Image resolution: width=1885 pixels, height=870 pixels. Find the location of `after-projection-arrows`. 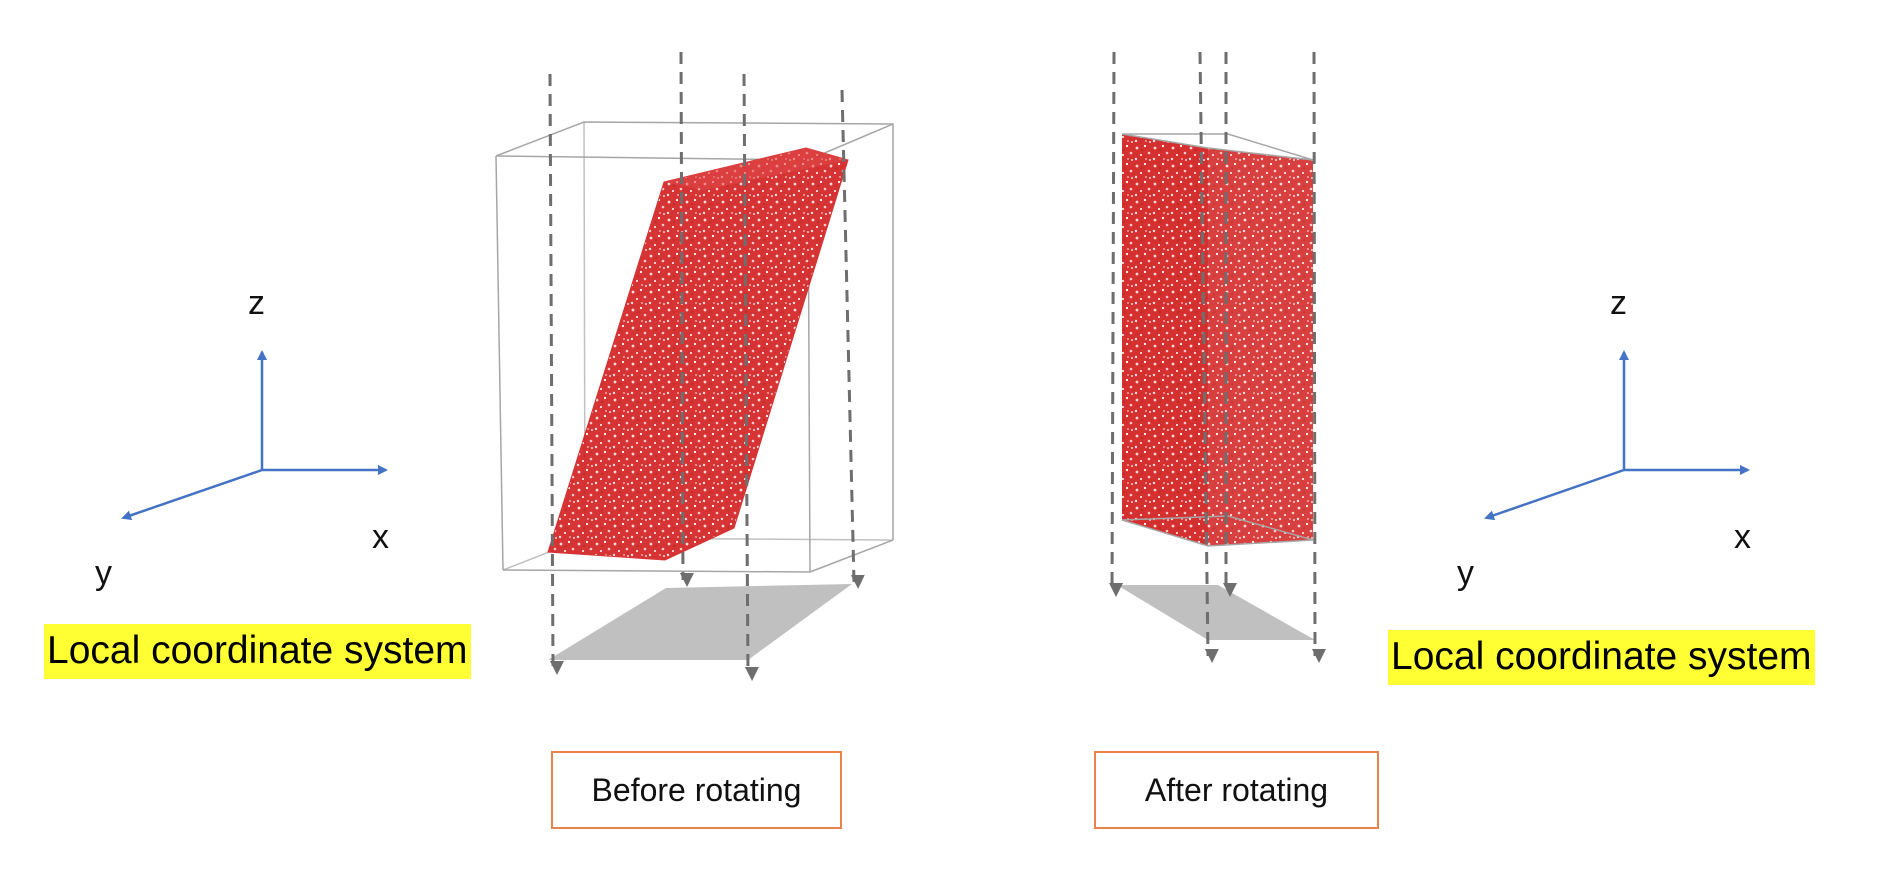

after-projection-arrows is located at coordinates (1217, 357).